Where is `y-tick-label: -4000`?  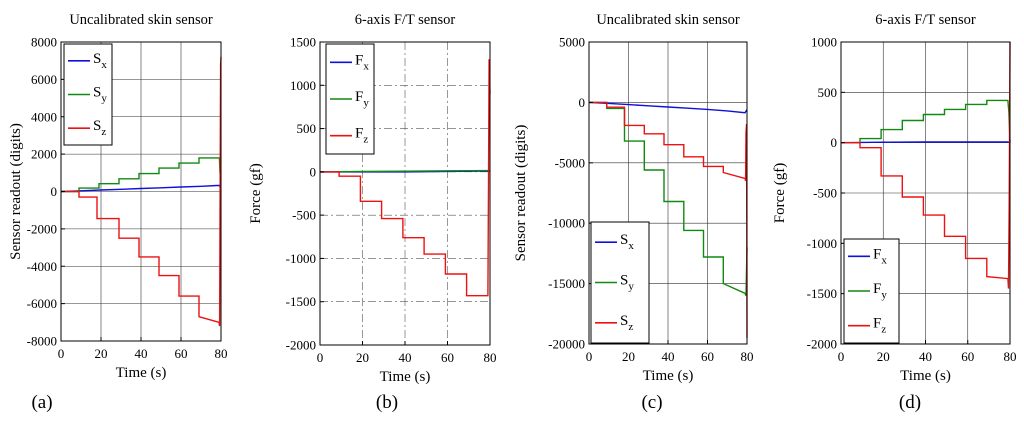 y-tick-label: -4000 is located at coordinates (42, 266).